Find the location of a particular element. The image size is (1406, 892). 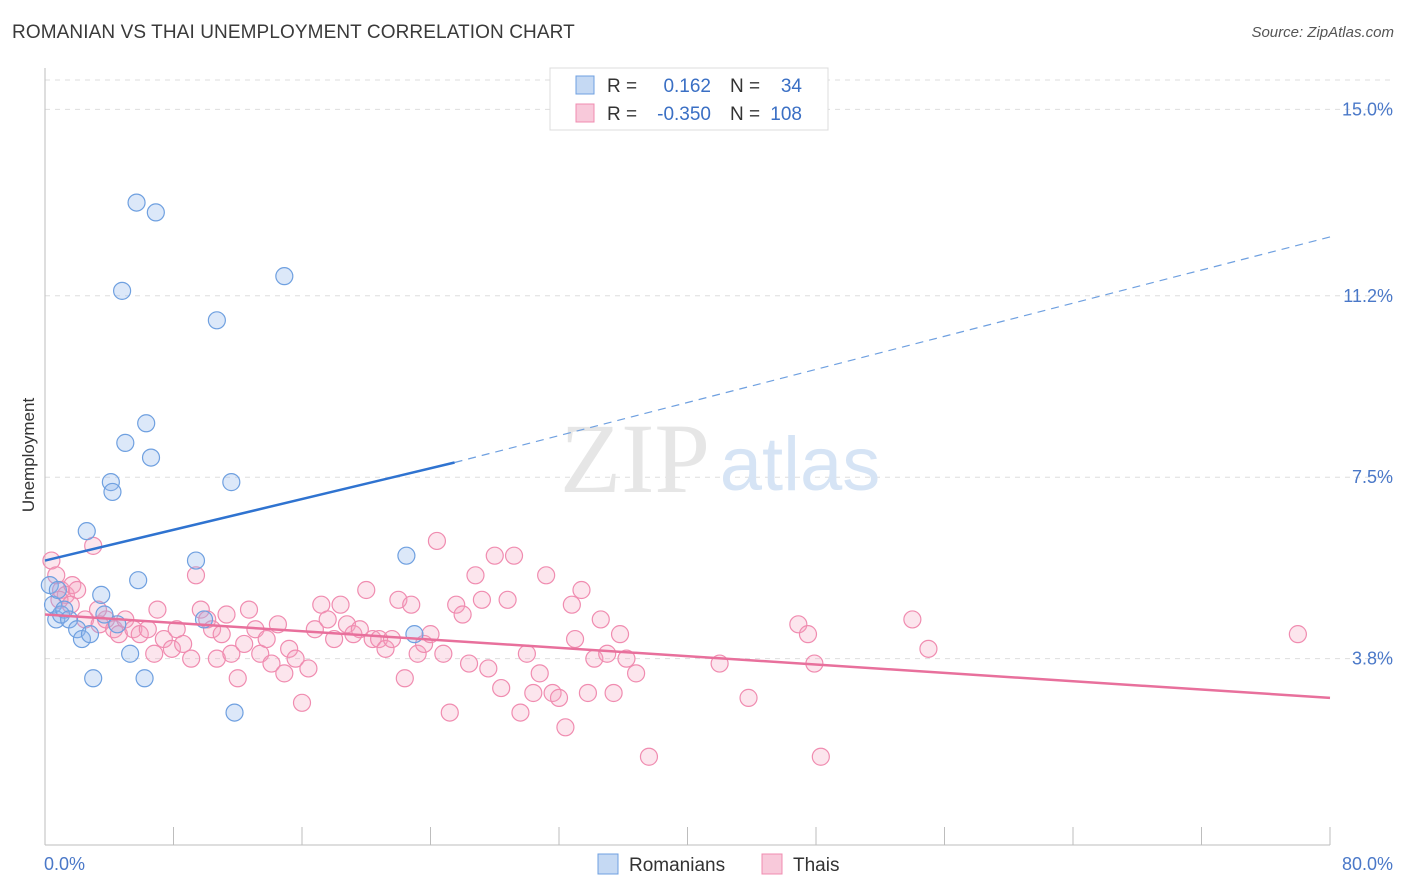

y-tick-labels: 15.0% 11.2% 7.5% 3.8% is located at coordinates (1367, 383).